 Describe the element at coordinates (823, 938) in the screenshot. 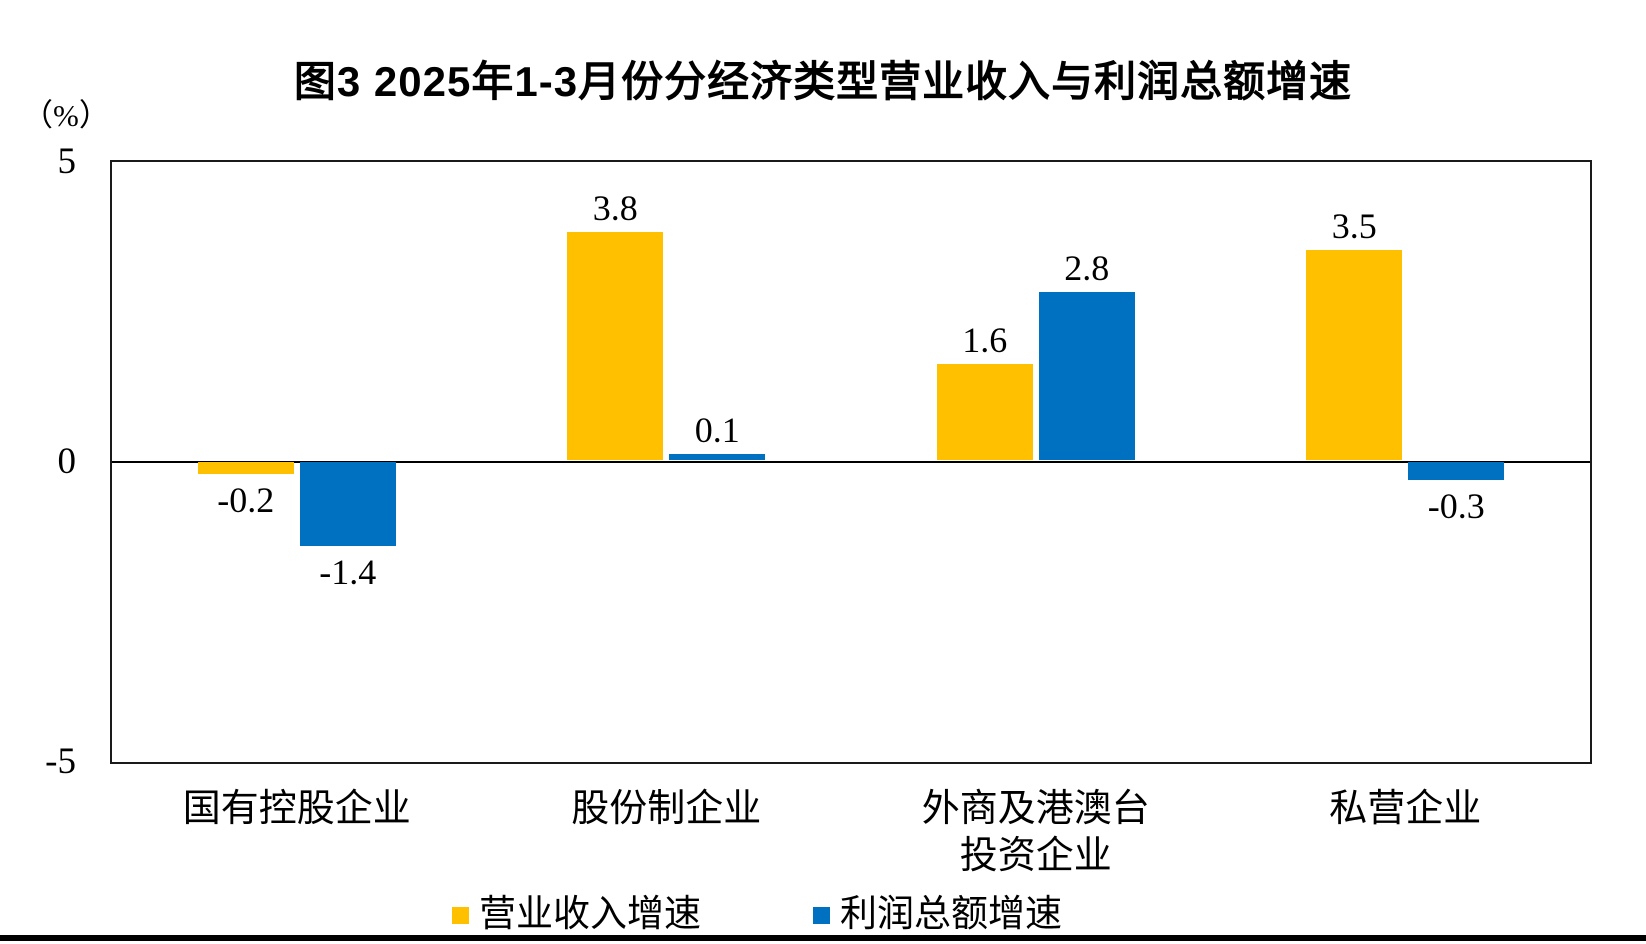

I see `page-bottom-divider` at that location.